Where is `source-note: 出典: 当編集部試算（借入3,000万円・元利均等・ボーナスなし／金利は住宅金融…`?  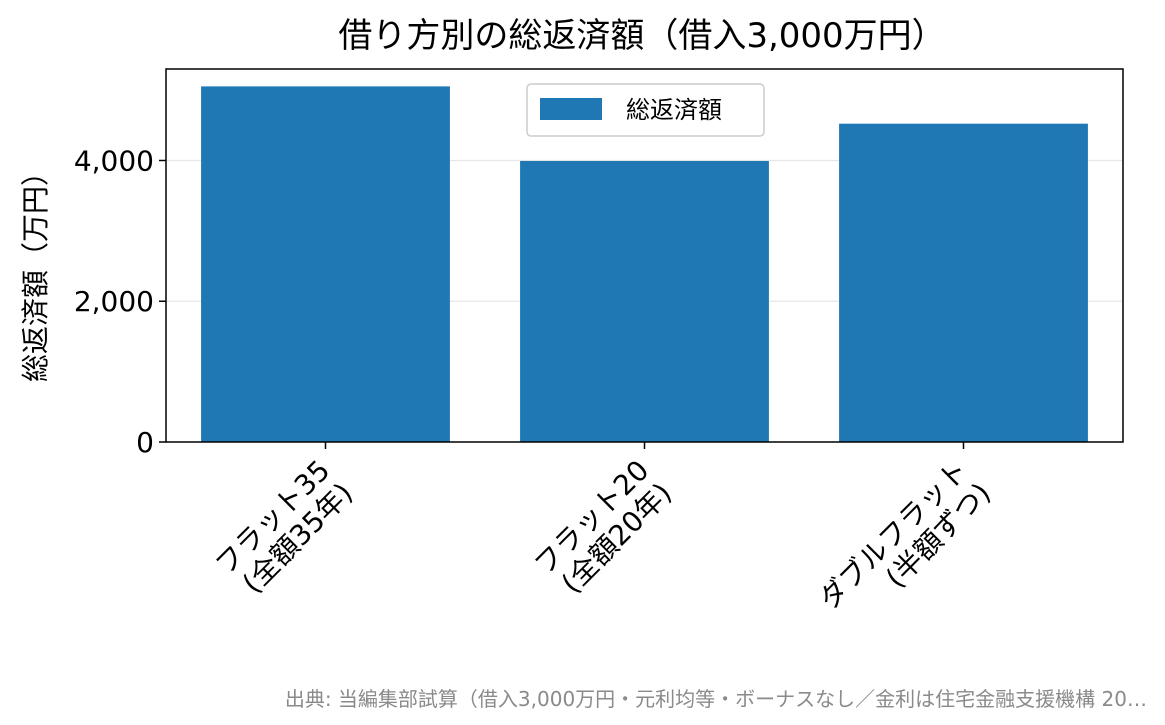 source-note: 出典: 当編集部試算（借入3,000万円・元利均等・ボーナスなし／金利は住宅金融… is located at coordinates (715, 699).